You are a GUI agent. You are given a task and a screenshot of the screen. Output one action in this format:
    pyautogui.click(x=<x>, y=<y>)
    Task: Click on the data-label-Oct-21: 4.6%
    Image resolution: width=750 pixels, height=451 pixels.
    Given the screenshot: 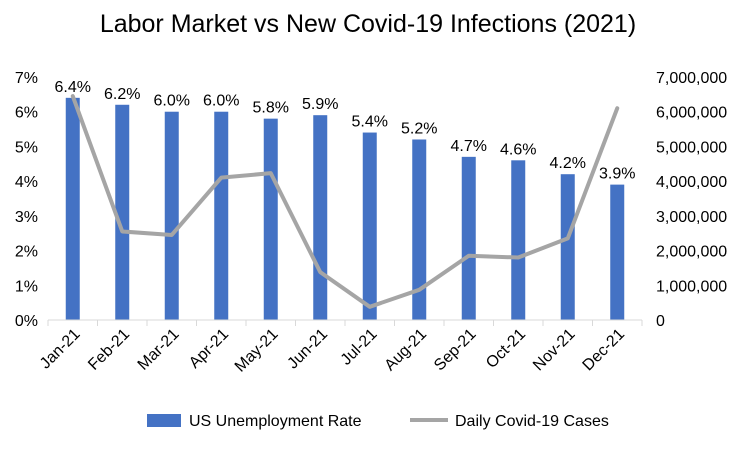 What is the action you would take?
    pyautogui.click(x=518, y=149)
    